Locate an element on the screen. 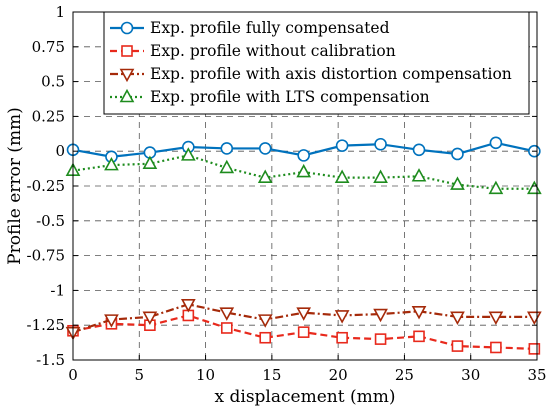 The image size is (550, 412). x-tick-label: 30 is located at coordinates (470, 375).